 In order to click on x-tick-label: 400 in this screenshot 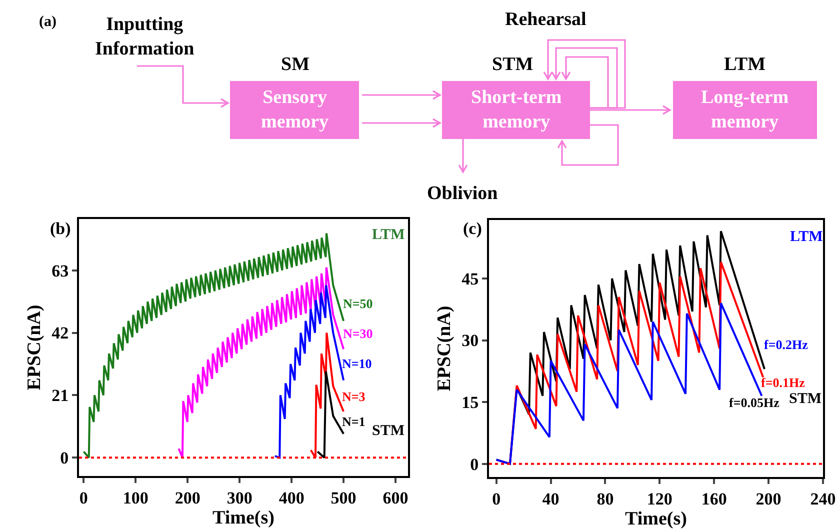, I will do `click(291, 498)`.